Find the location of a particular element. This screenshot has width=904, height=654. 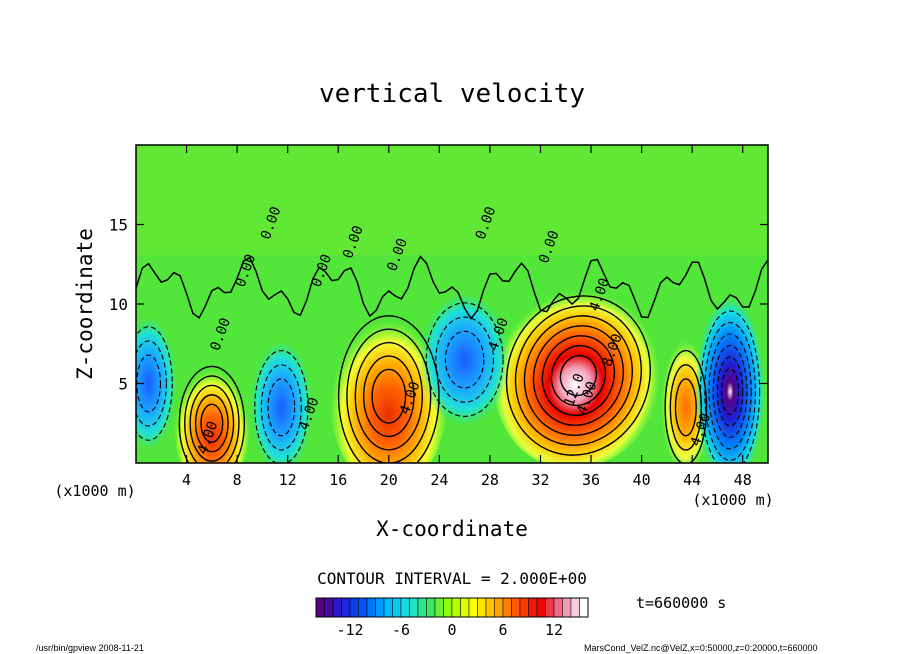

chart-title: vertical velocity is located at coordinates (452, 94).